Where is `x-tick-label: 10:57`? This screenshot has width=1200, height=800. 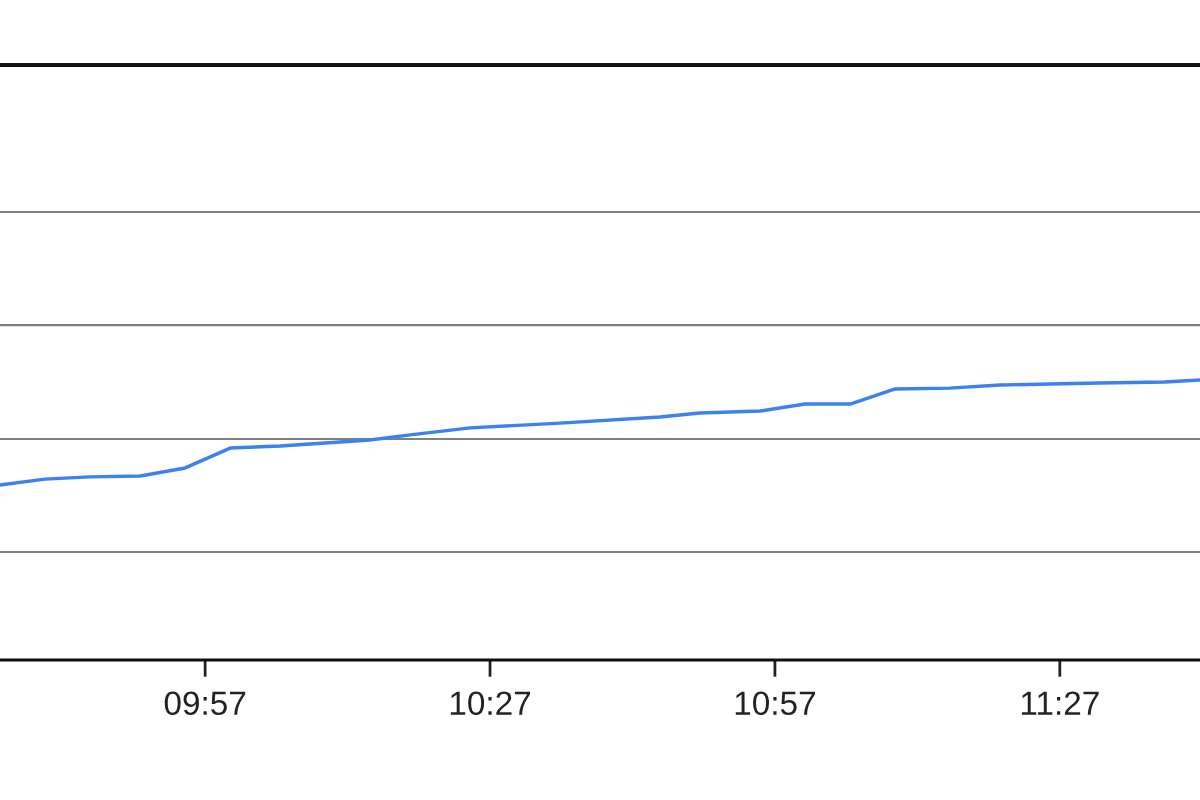
x-tick-label: 10:57 is located at coordinates (775, 703).